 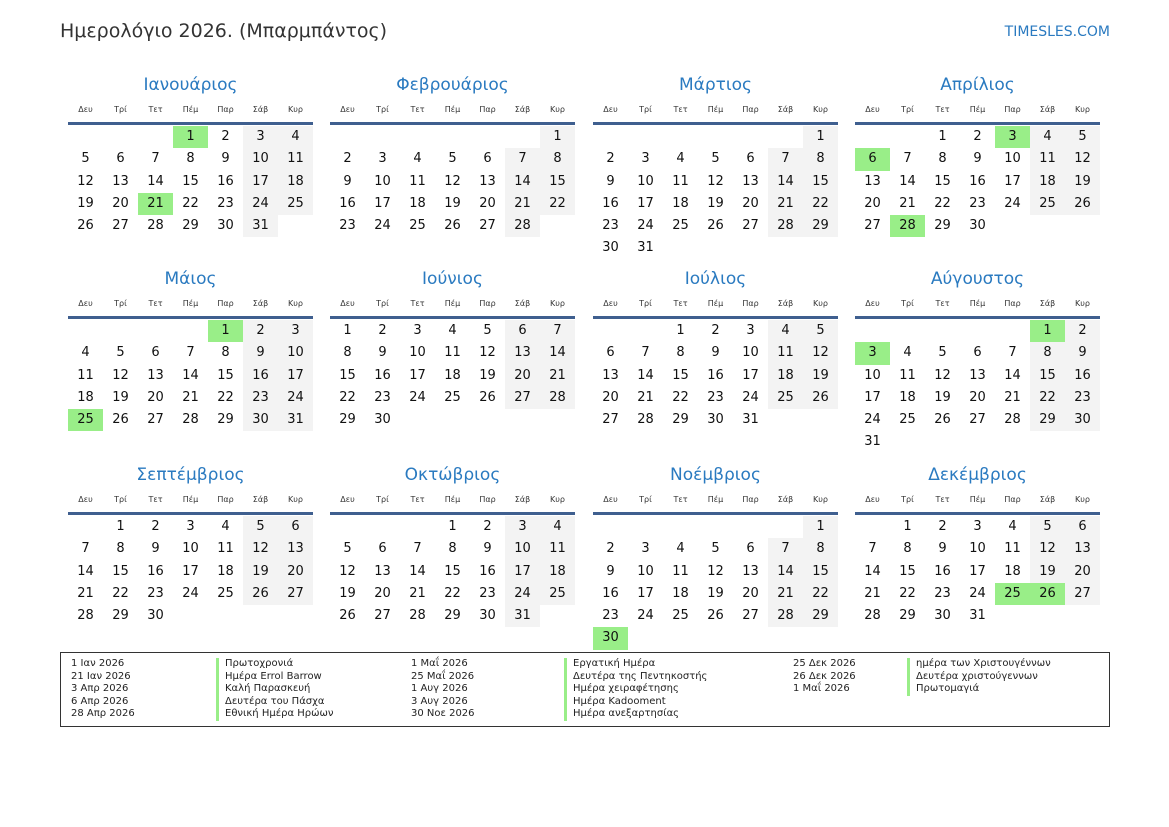 What do you see at coordinates (120, 593) in the screenshot?
I see `day-cell: 22` at bounding box center [120, 593].